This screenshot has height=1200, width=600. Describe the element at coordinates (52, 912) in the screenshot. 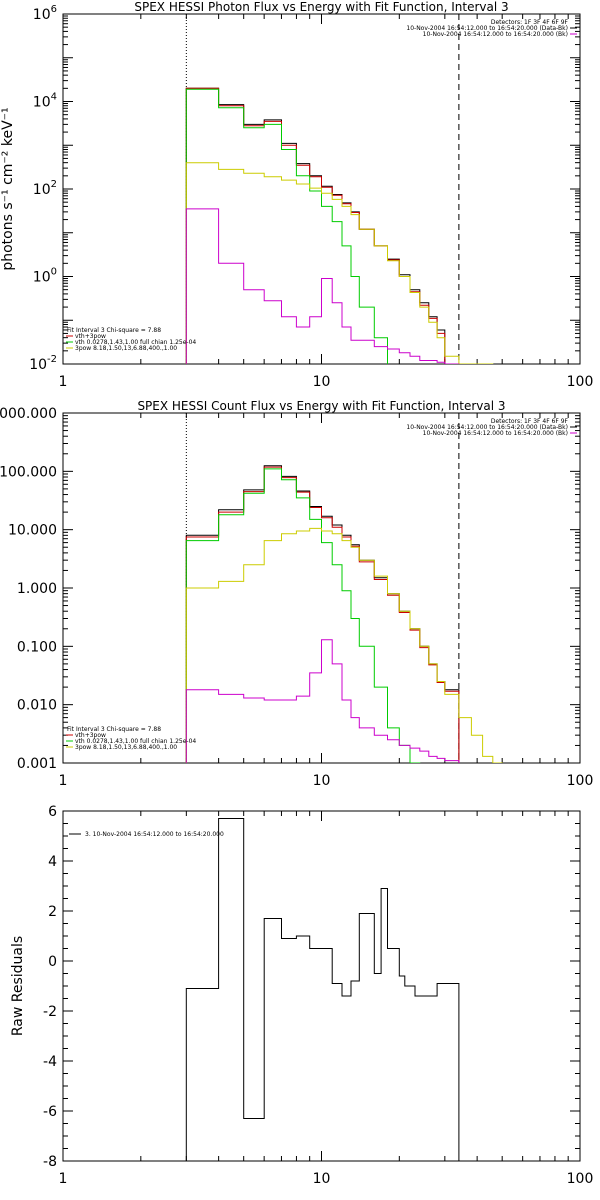

I see `y-tick-label: 2` at that location.